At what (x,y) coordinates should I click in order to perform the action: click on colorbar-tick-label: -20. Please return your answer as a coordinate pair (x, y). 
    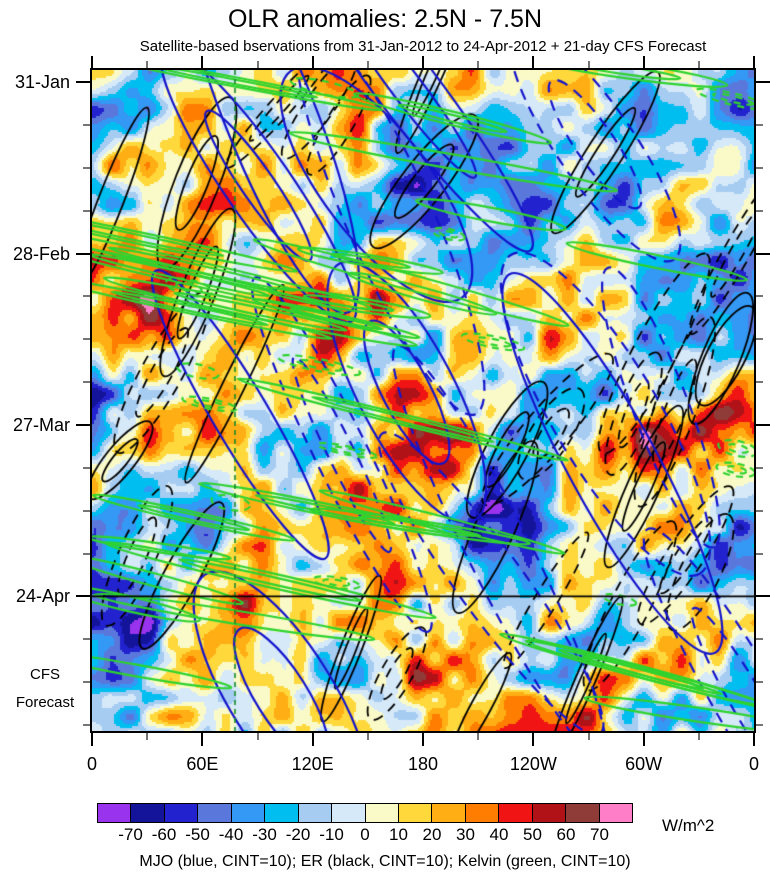
    Looking at the image, I should click on (298, 834).